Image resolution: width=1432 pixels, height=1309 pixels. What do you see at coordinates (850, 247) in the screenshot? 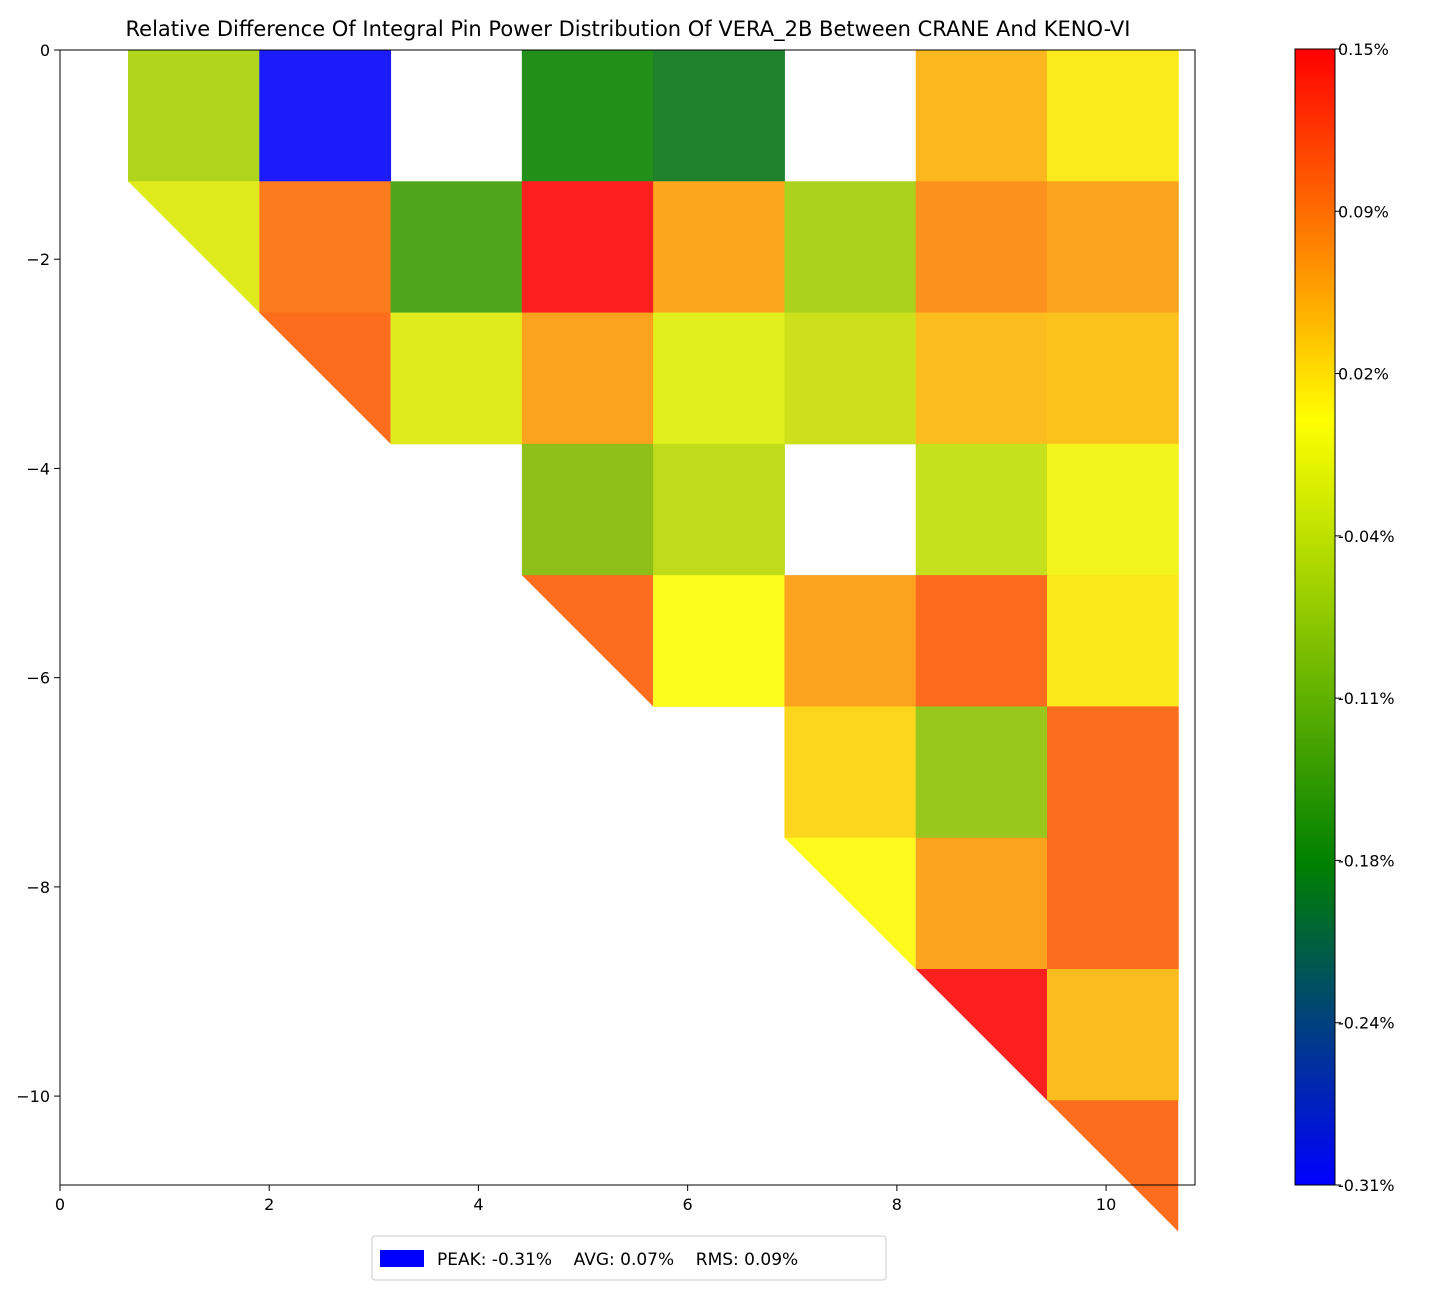
I see `cell-r1-c5` at bounding box center [850, 247].